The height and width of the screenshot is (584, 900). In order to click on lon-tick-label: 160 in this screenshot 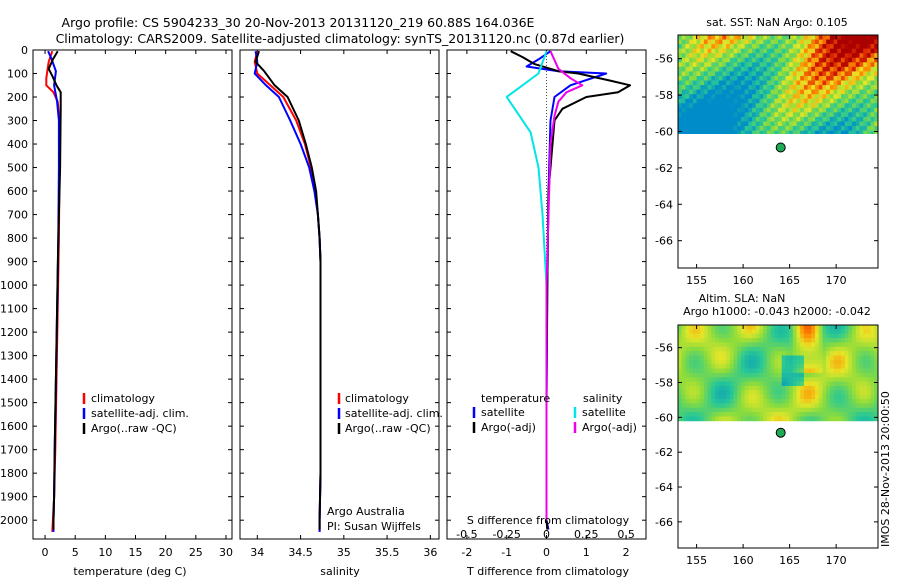, I will do `click(743, 560)`.